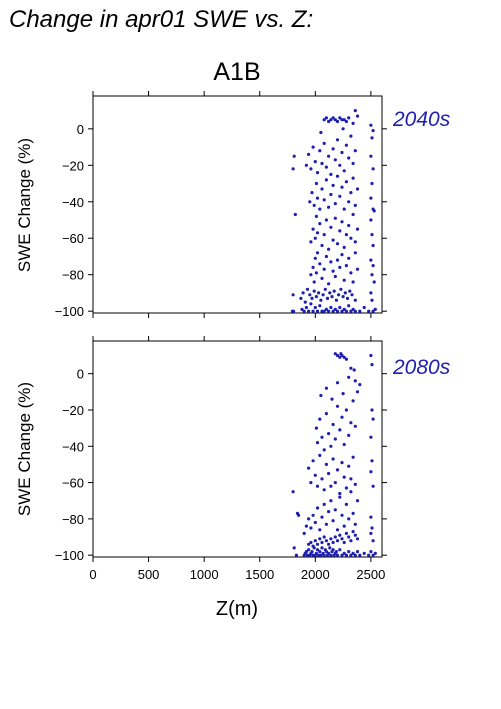  Describe the element at coordinates (24, 205) in the screenshot. I see `y-axis-label-2040s: SWE Change (%)` at that location.